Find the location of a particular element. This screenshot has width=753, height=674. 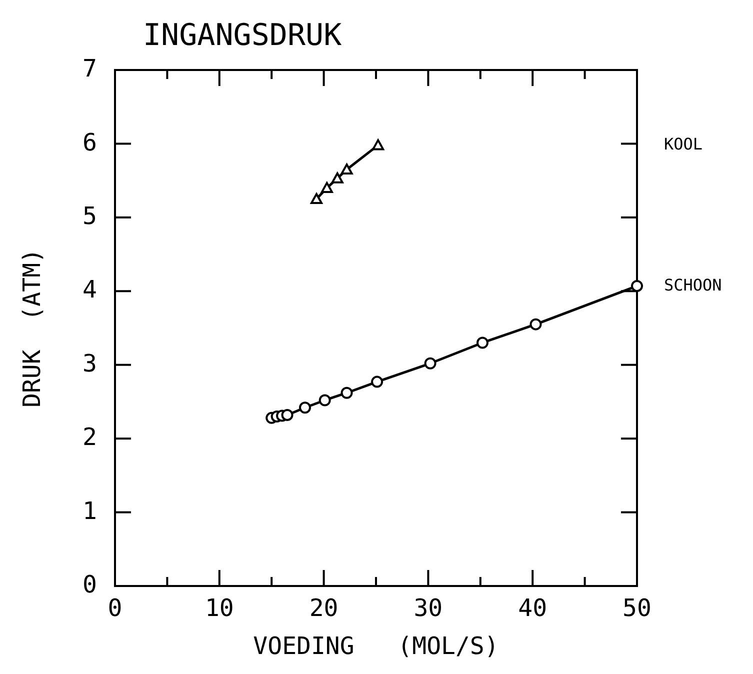

y-tick-label: 5 is located at coordinates (89, 216).